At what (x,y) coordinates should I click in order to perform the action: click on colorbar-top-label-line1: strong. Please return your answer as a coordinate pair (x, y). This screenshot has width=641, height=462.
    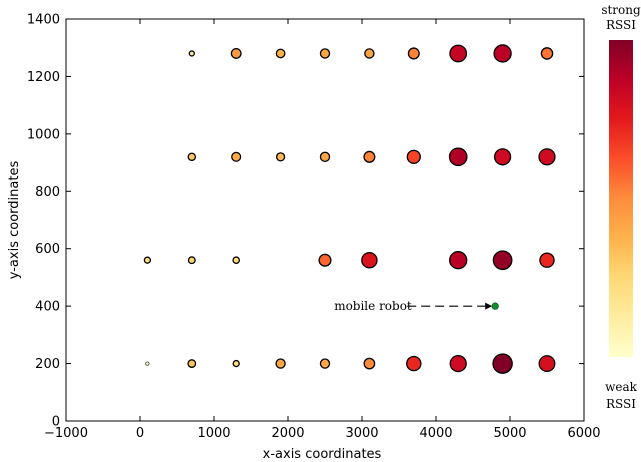
    Looking at the image, I should click on (621, 10).